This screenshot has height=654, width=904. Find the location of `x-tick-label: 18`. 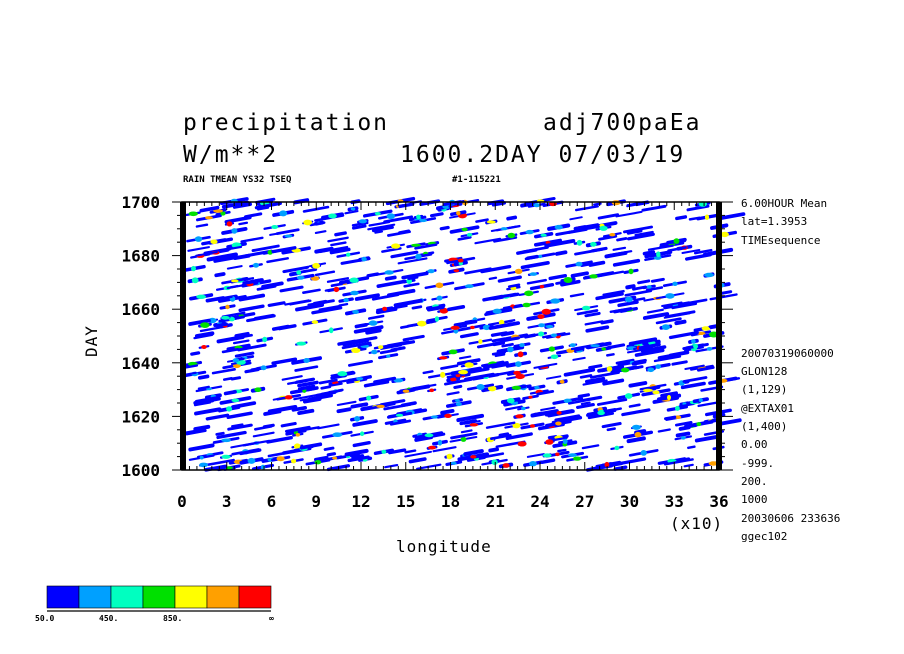

x-tick-label: 18 is located at coordinates (450, 501).